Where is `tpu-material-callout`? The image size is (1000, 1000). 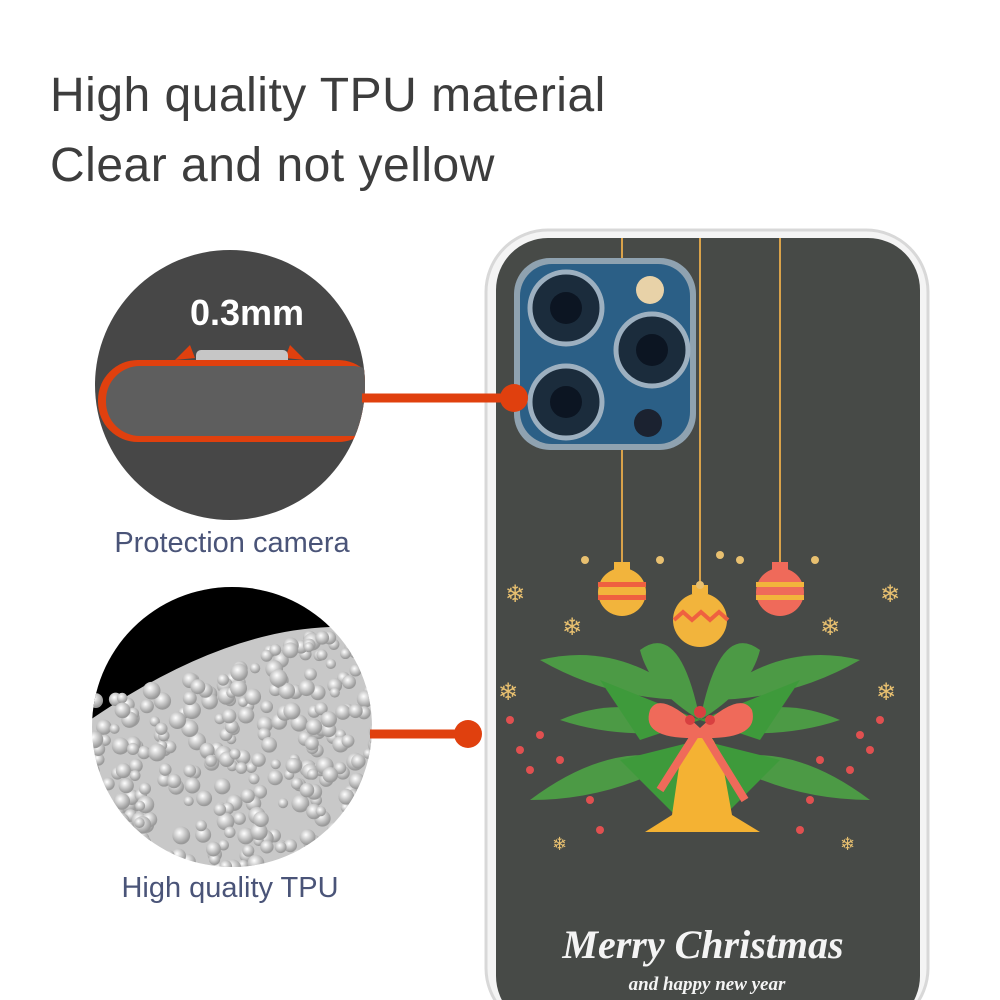 tpu-material-callout is located at coordinates (287, 727).